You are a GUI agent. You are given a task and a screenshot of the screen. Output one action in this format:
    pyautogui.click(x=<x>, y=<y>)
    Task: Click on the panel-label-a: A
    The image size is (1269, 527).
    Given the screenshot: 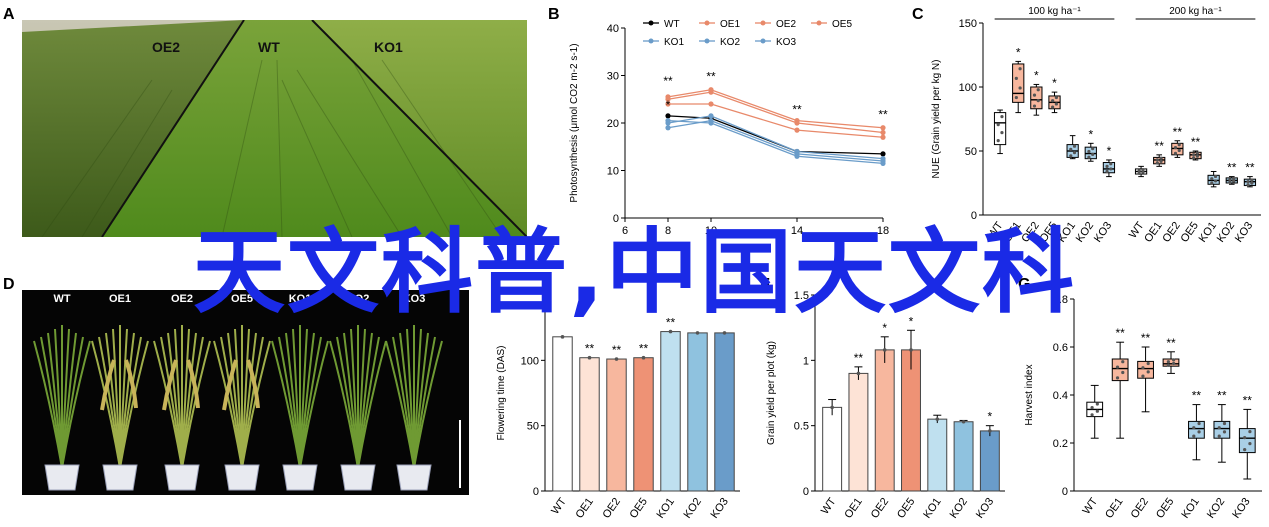 What is the action you would take?
    pyautogui.click(x=9, y=14)
    